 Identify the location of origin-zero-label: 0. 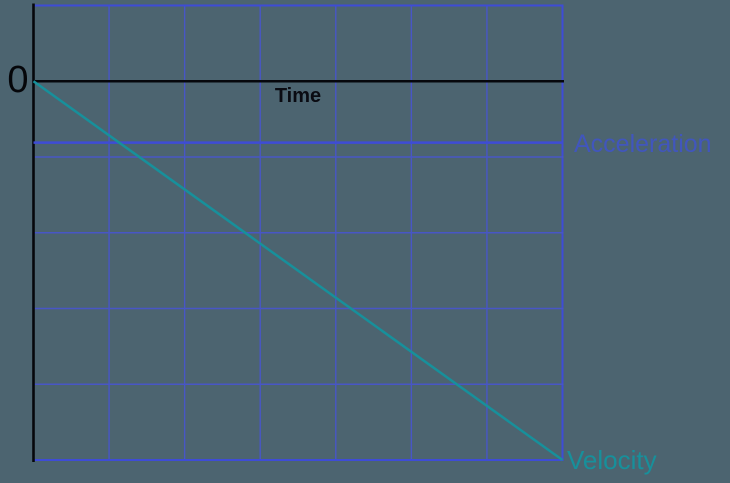
(18, 80).